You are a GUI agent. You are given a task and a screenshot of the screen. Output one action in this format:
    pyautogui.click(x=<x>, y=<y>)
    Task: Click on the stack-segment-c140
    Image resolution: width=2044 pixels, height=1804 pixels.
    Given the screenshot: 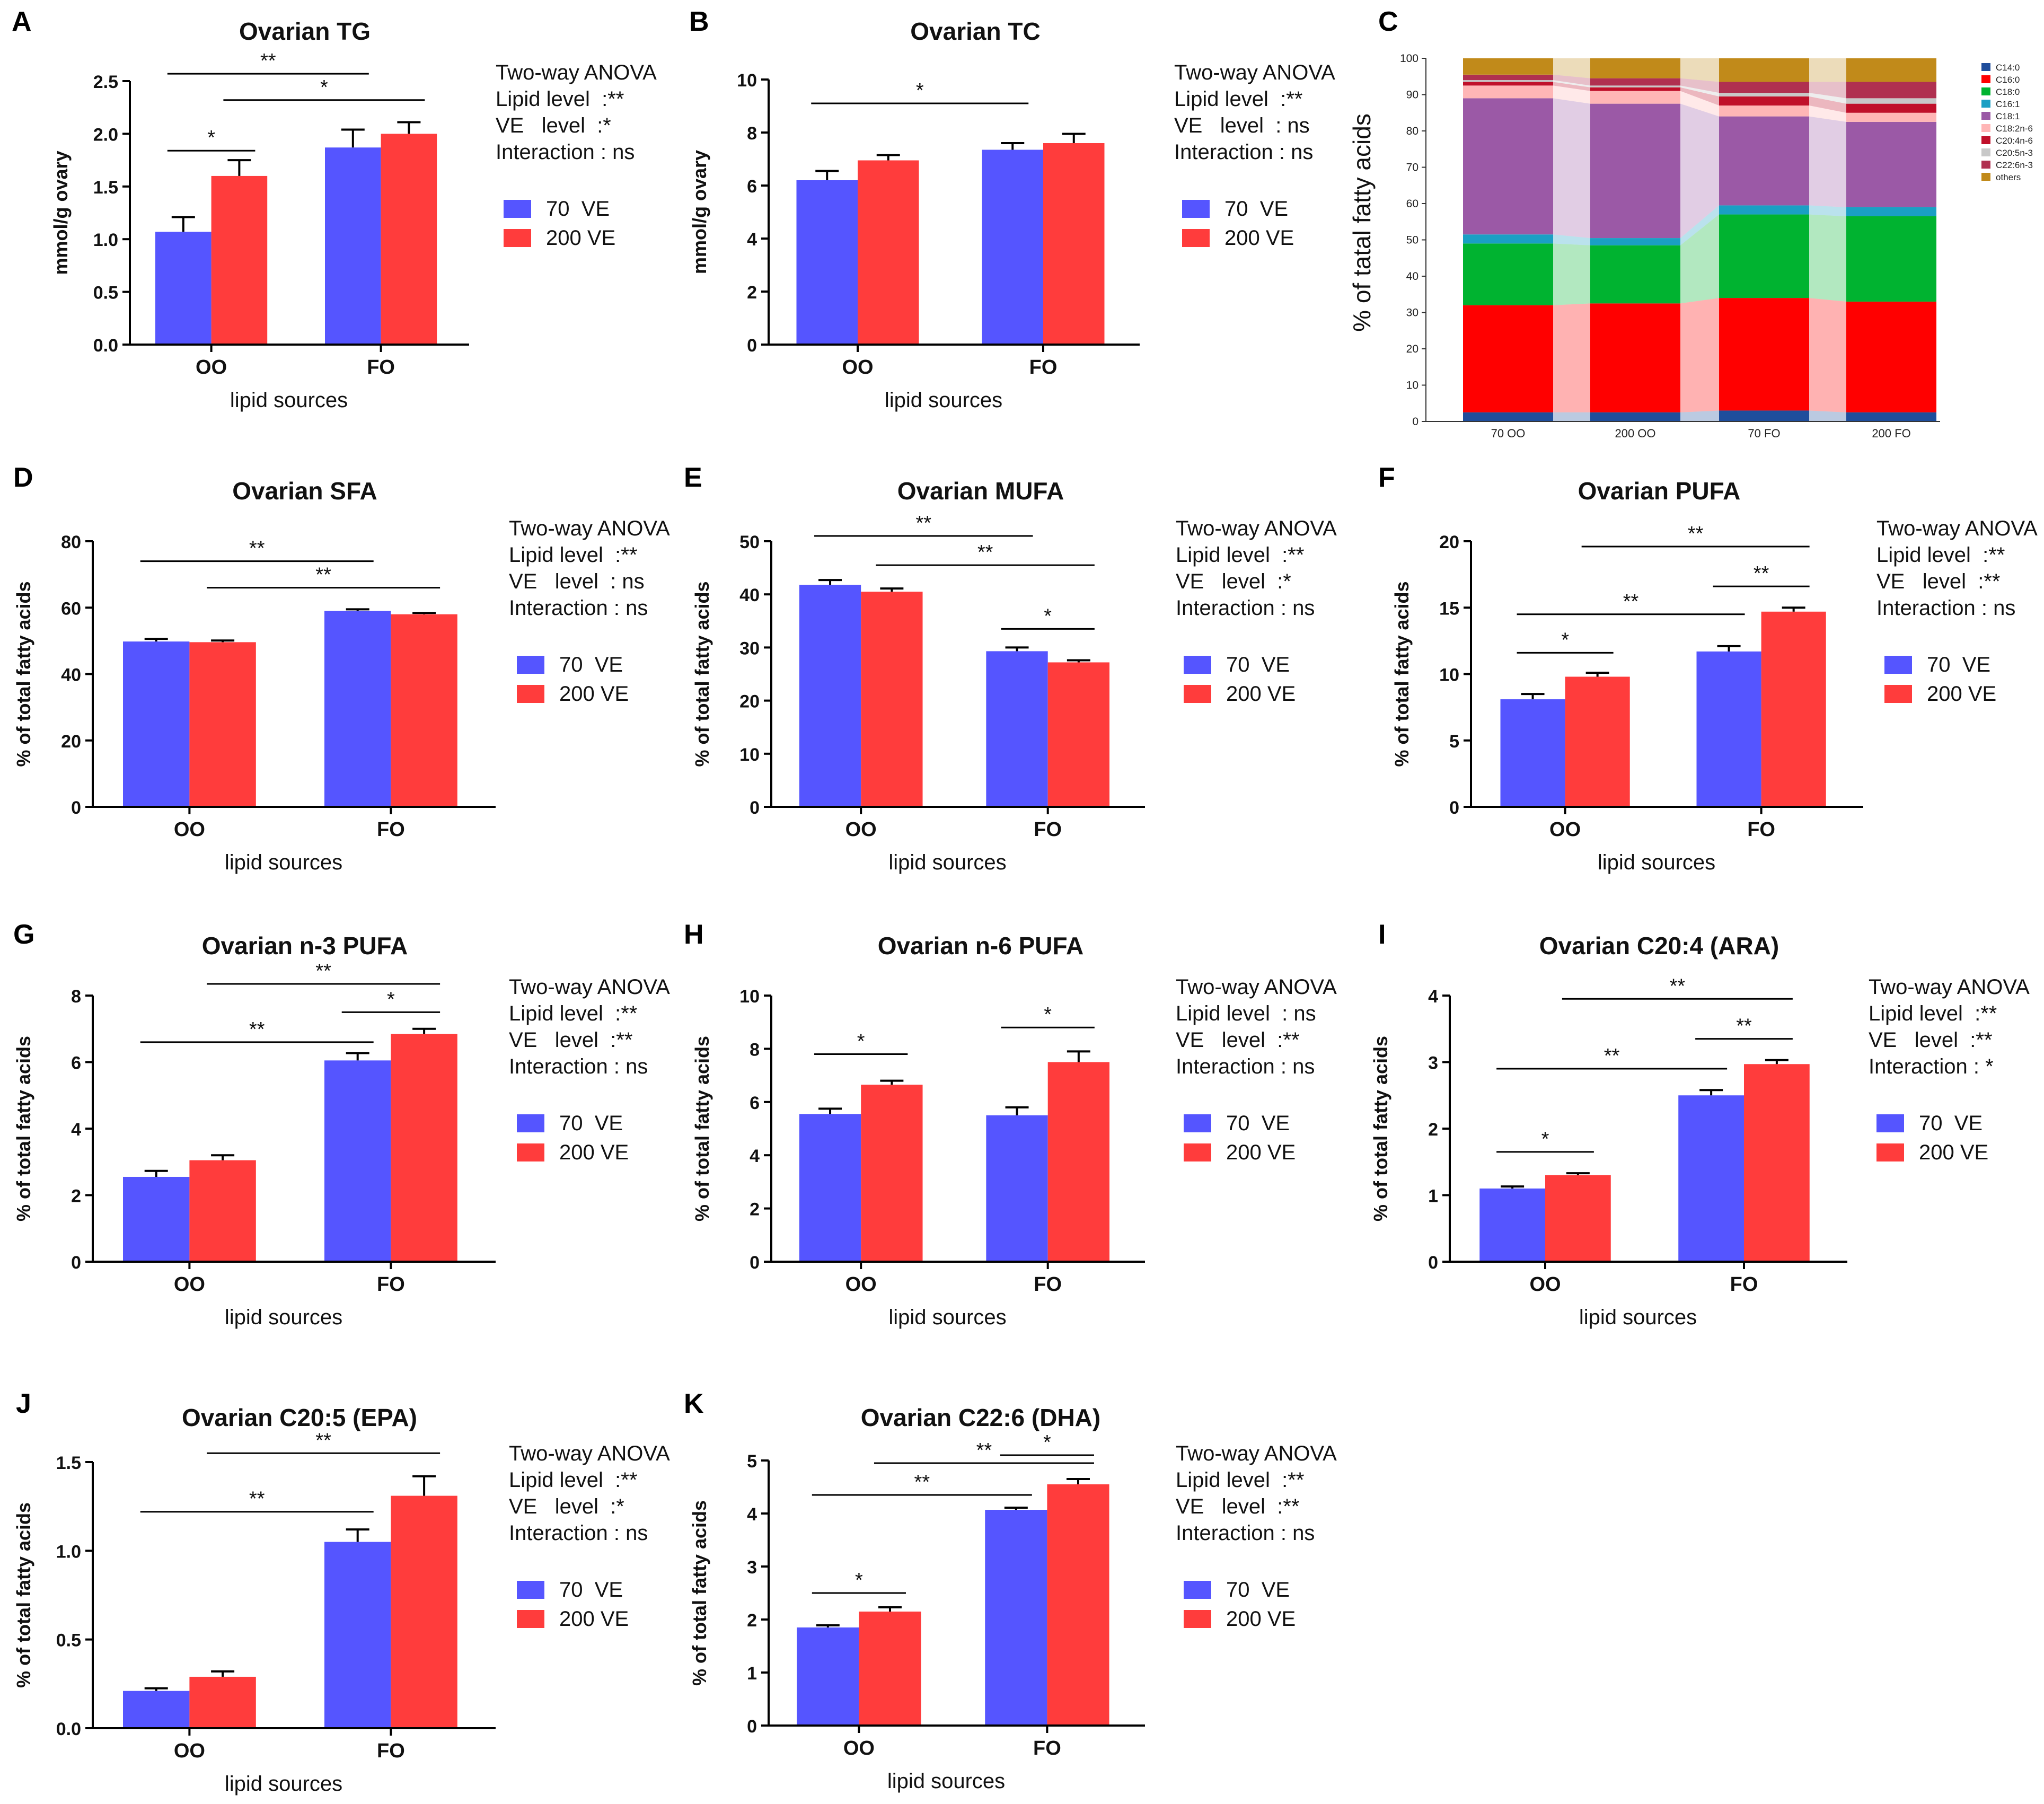 What is the action you would take?
    pyautogui.click(x=1891, y=417)
    